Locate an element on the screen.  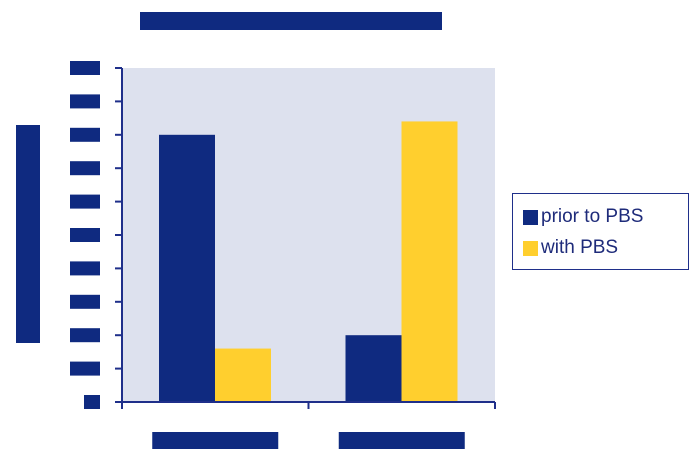
redacted-title is located at coordinates (291, 21).